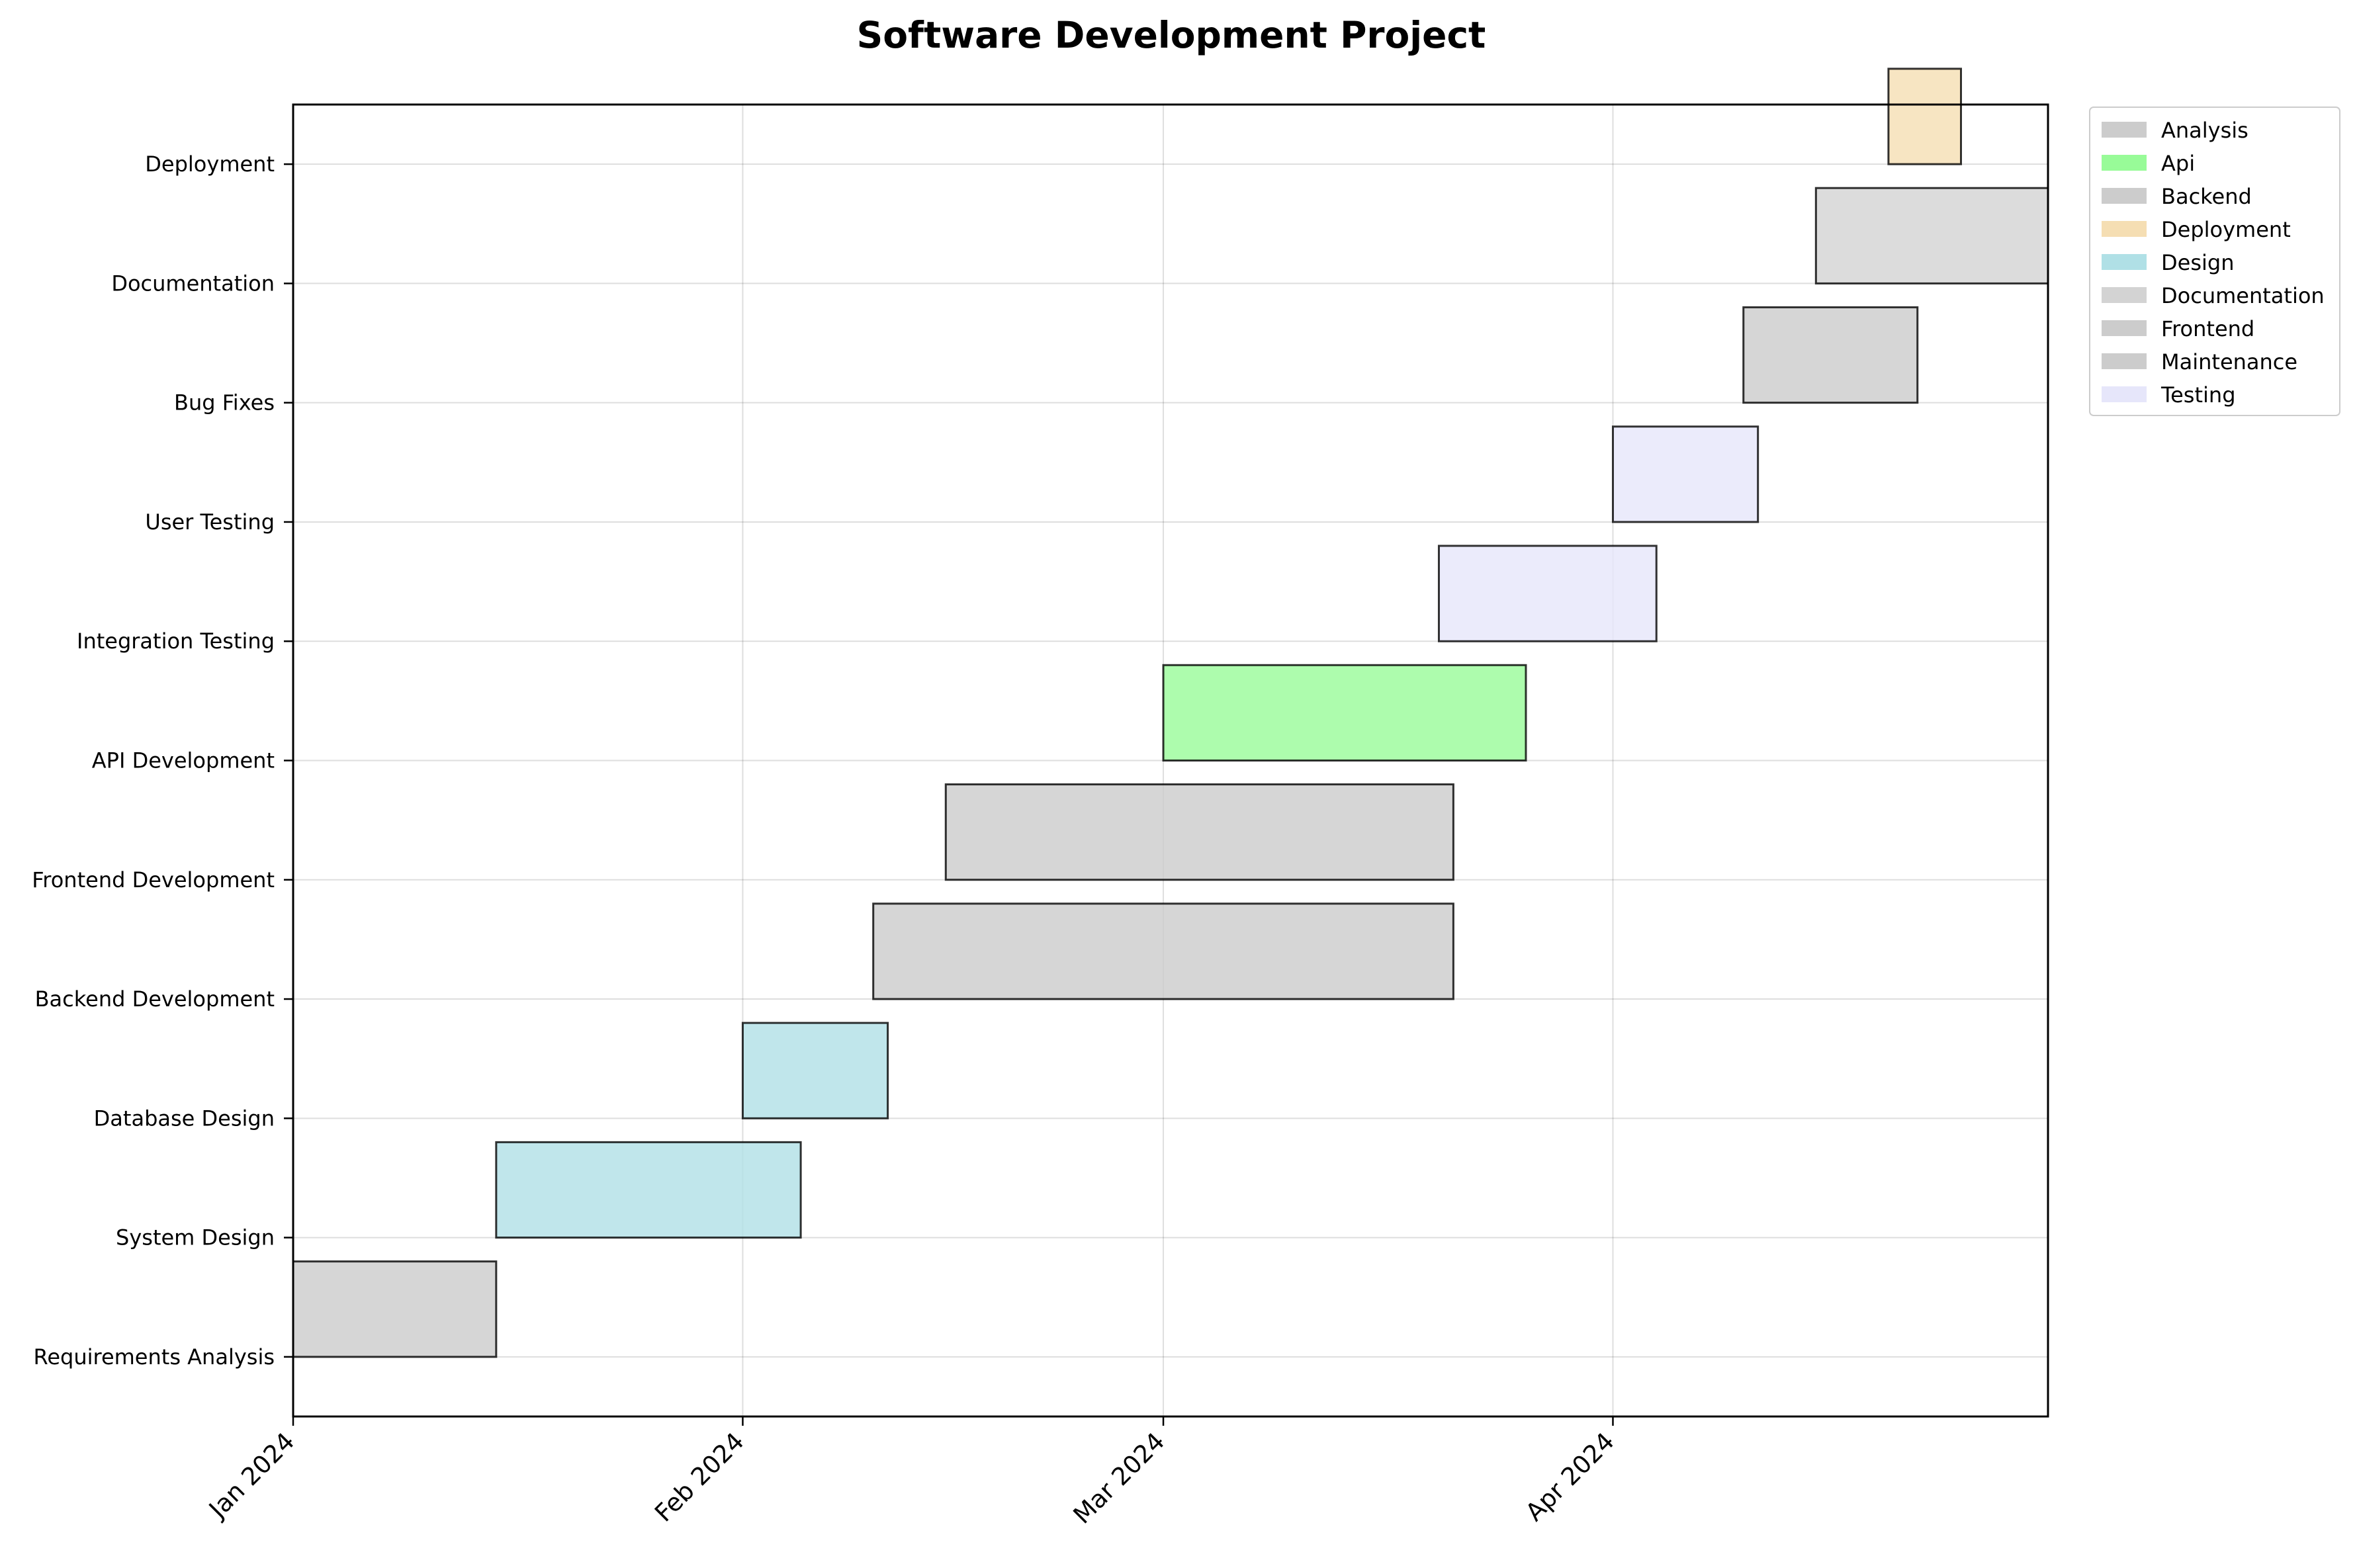 This screenshot has height=1568, width=2359. What do you see at coordinates (1924, 116) in the screenshot?
I see `task-bar-deployment` at bounding box center [1924, 116].